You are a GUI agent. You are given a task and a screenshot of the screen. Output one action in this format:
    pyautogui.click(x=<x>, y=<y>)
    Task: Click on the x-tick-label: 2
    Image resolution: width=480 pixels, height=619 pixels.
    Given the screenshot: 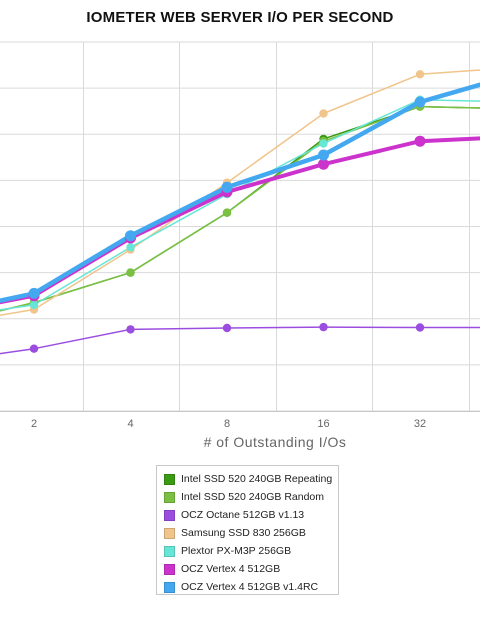 What is the action you would take?
    pyautogui.click(x=34, y=424)
    